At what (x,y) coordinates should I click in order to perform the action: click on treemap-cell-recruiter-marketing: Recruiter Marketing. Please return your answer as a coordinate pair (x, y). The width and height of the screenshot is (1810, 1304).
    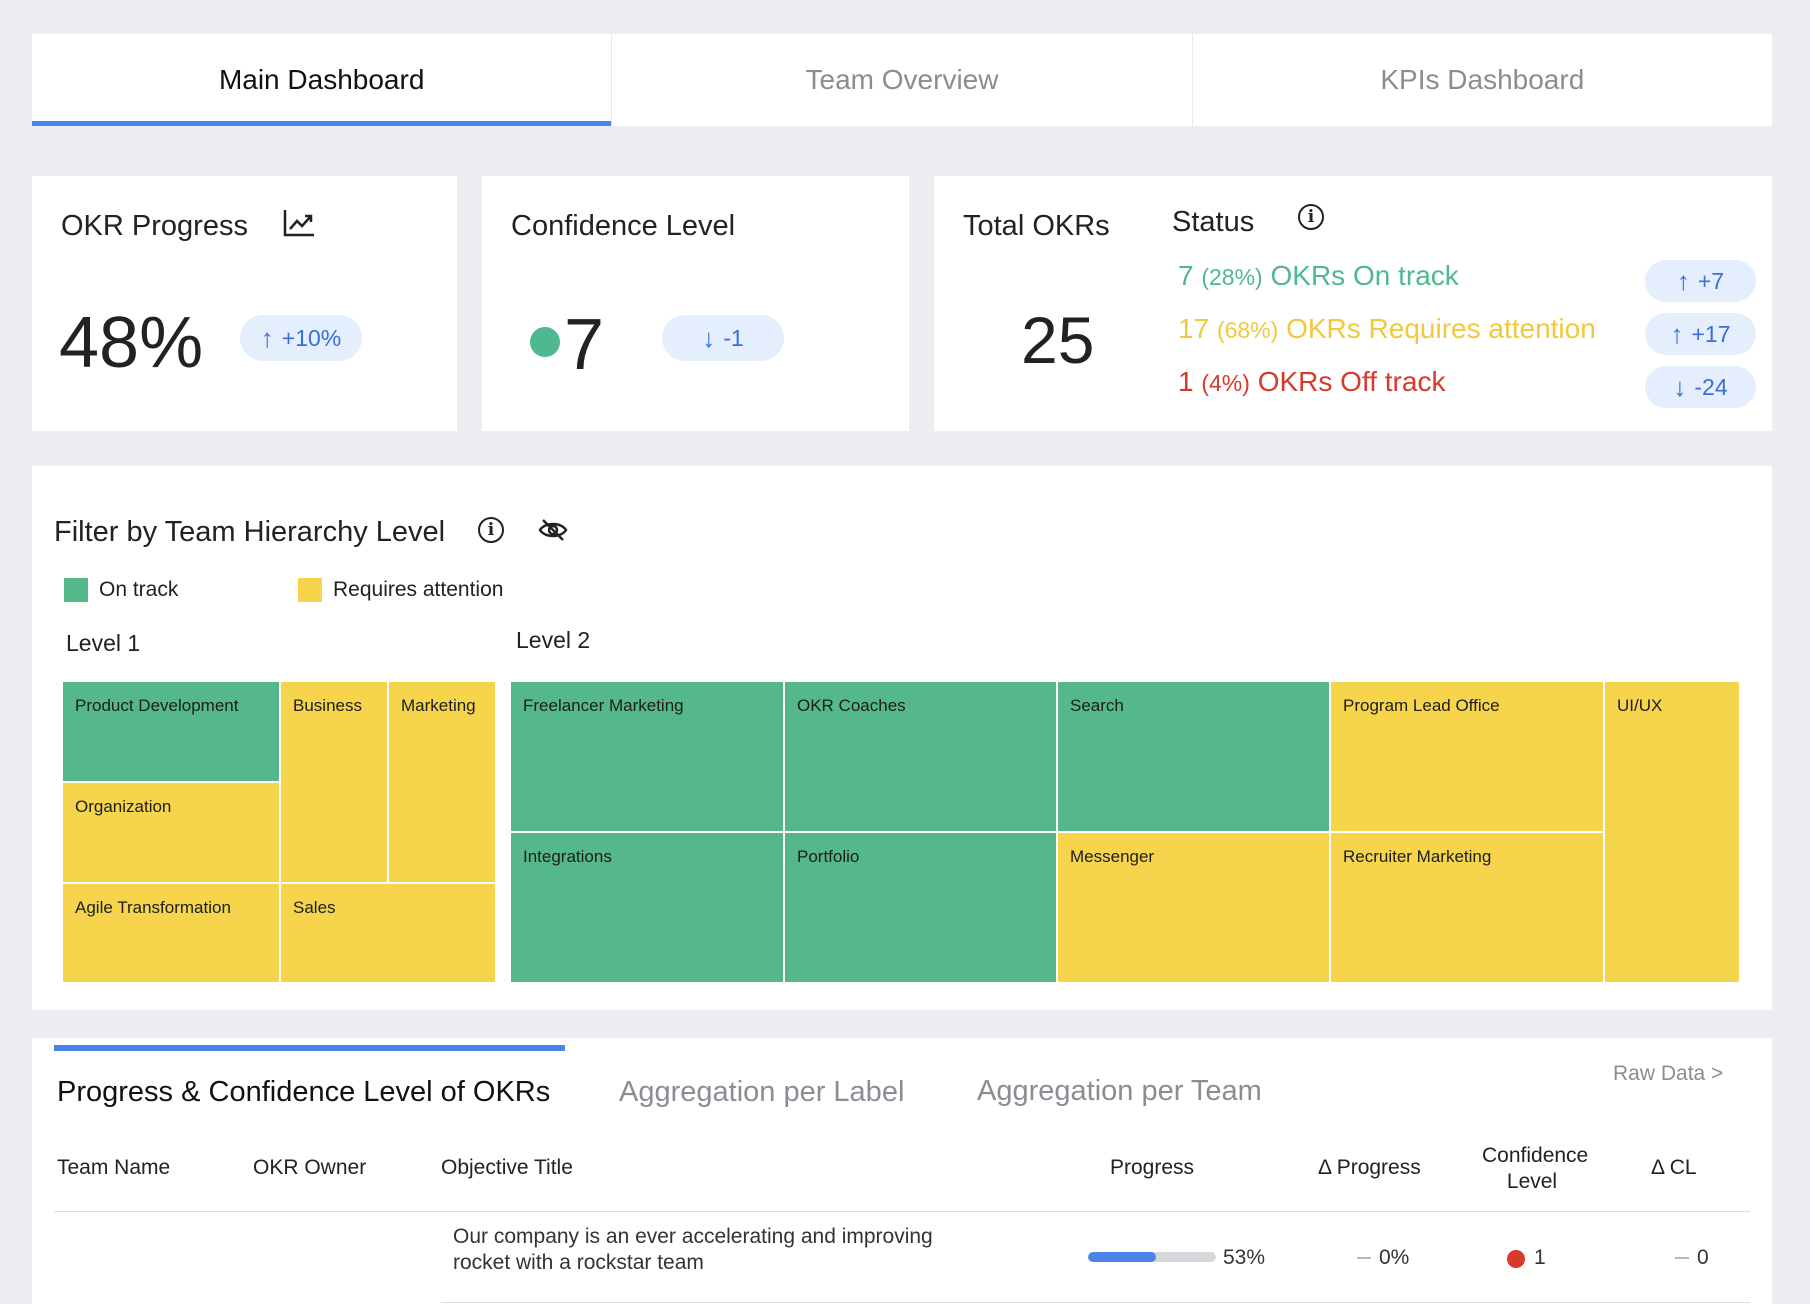
    Looking at the image, I should click on (1467, 907).